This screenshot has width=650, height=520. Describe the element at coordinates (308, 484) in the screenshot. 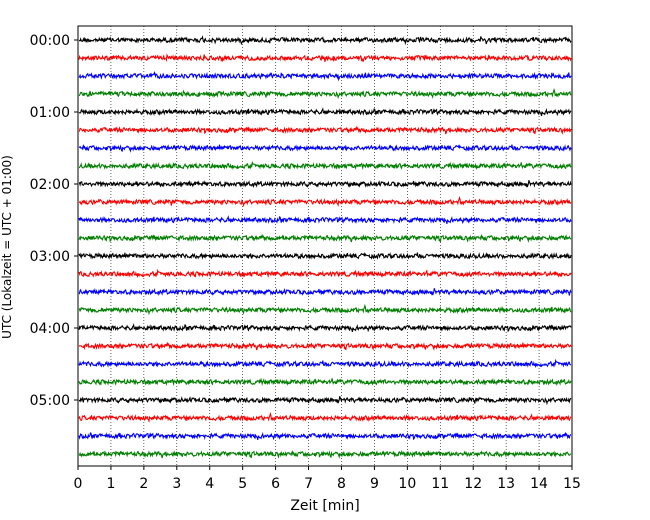

I see `x-tick-label: 7` at that location.